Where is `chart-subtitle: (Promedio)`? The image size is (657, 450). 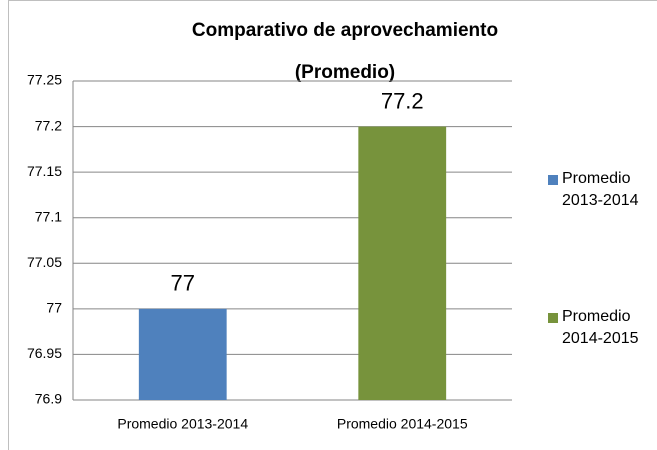 chart-subtitle: (Promedio) is located at coordinates (345, 72).